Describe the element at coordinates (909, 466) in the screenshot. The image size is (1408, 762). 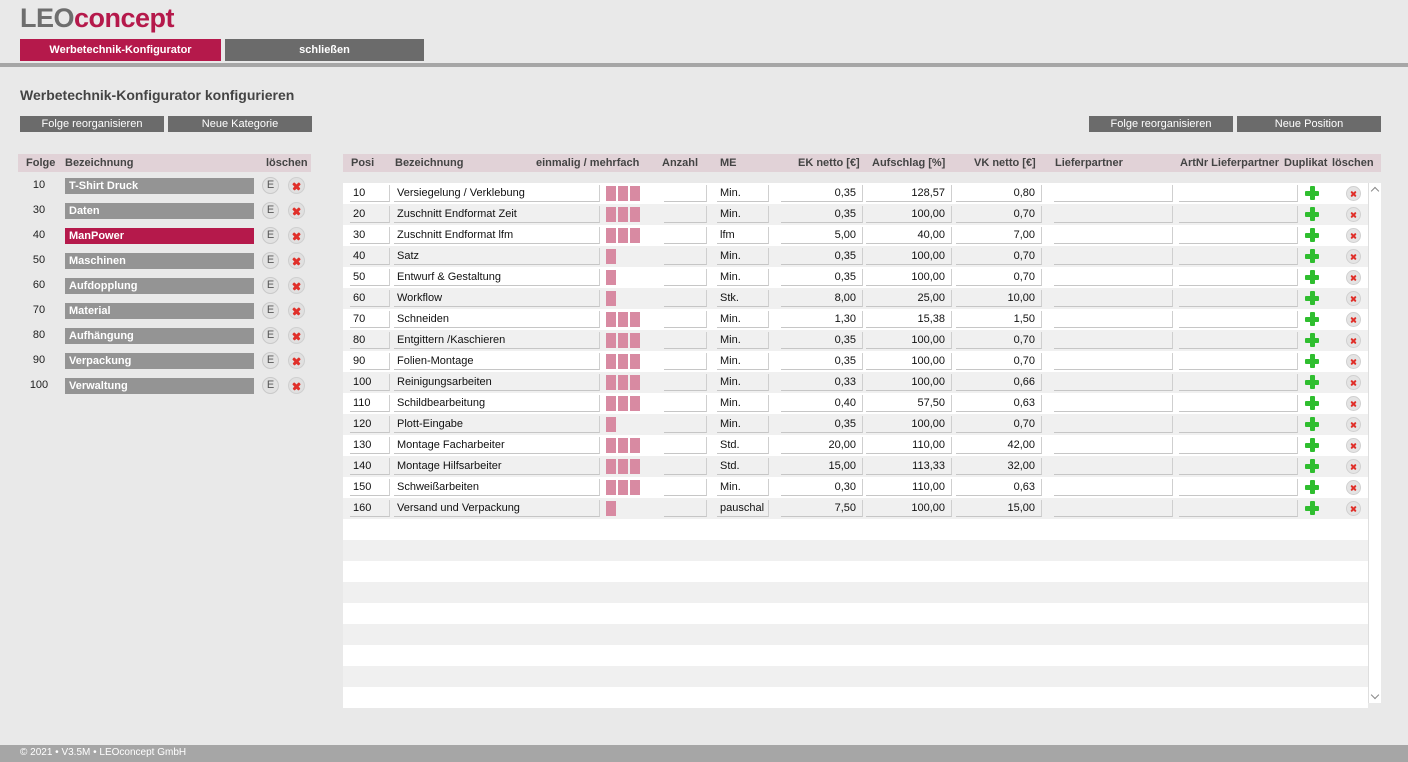
I see `aufschlag-input: 113,33` at that location.